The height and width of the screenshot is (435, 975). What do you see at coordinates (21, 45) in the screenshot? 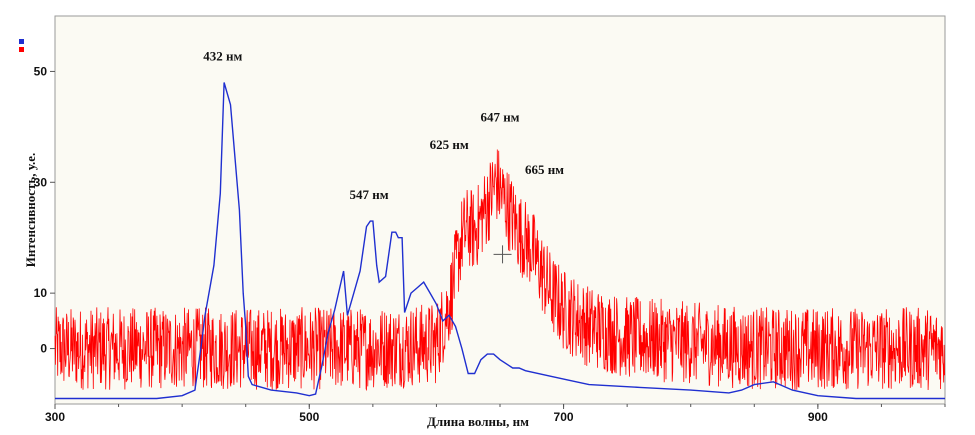
I see `legend` at bounding box center [21, 45].